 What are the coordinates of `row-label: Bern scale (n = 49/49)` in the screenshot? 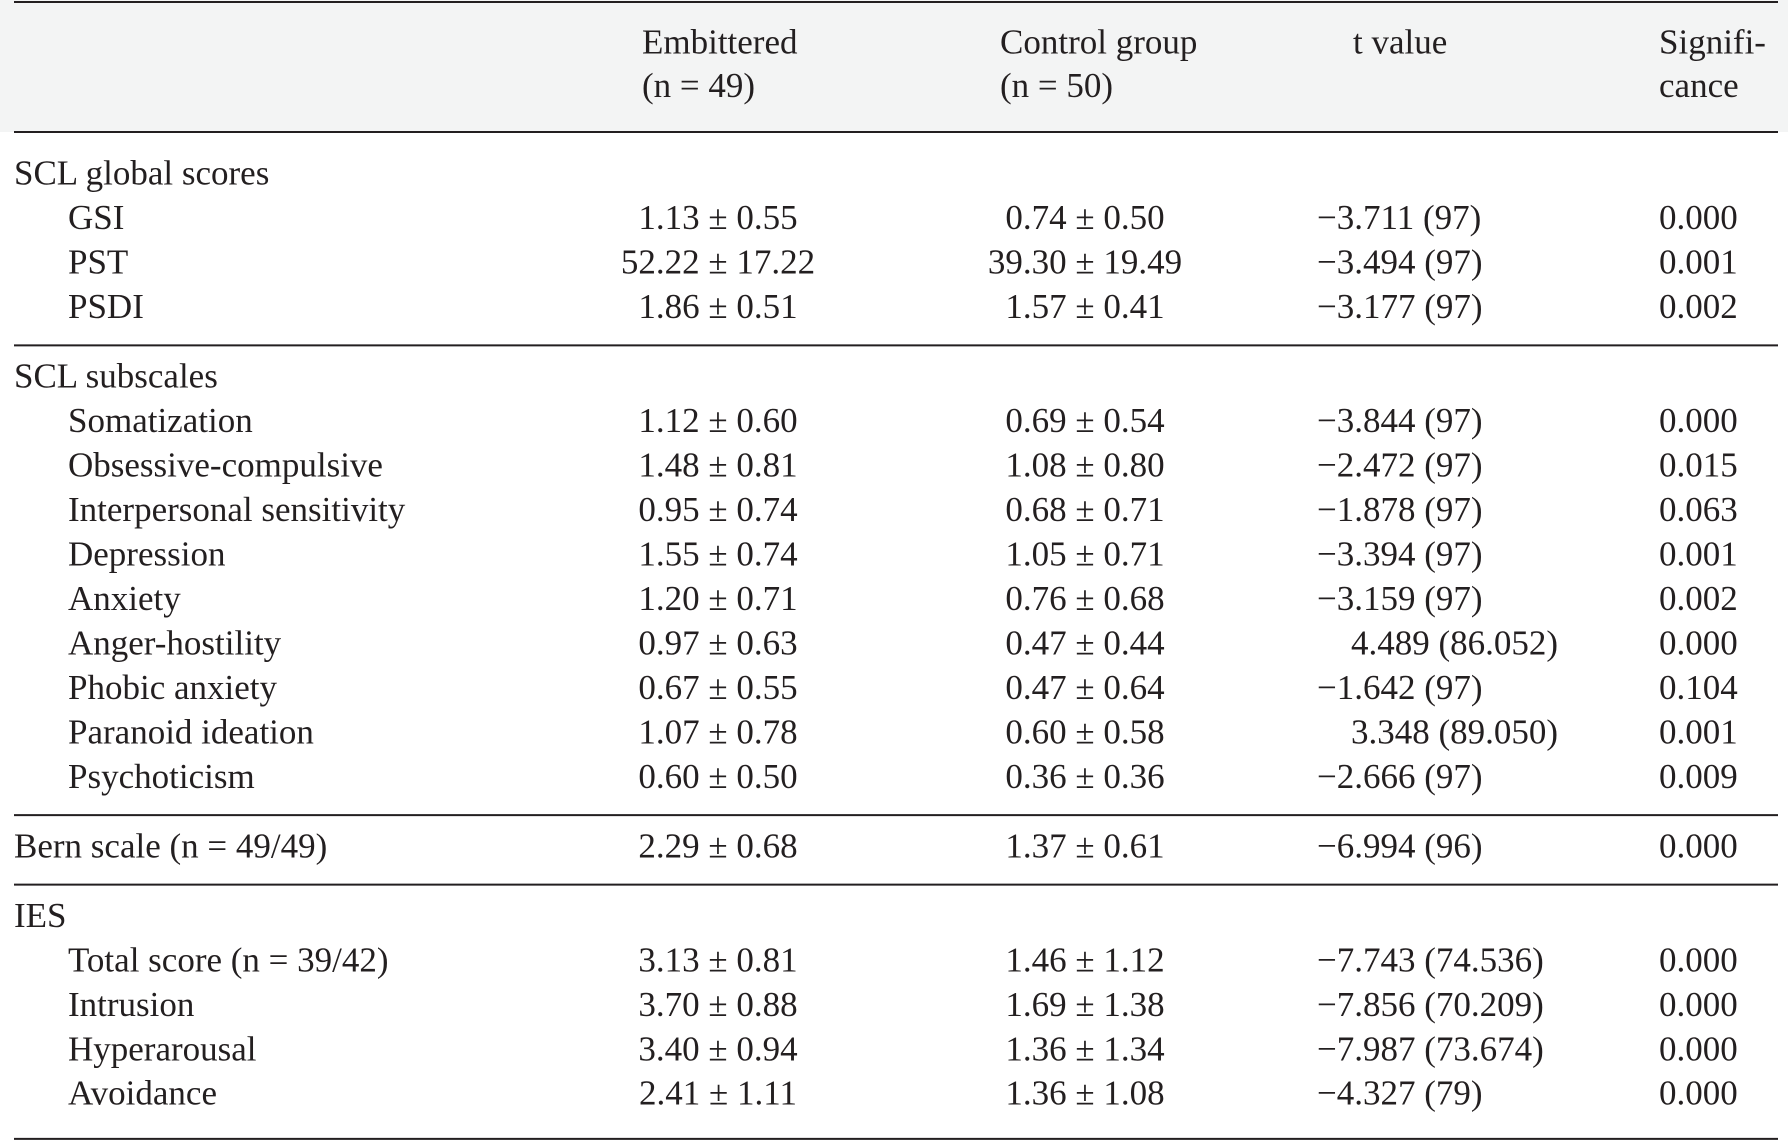 It's located at (170, 845).